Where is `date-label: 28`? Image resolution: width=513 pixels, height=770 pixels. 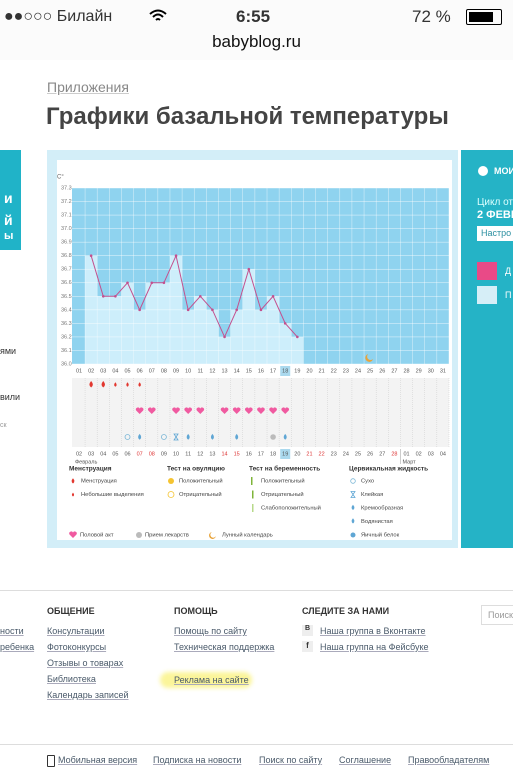 date-label: 28 is located at coordinates (394, 454).